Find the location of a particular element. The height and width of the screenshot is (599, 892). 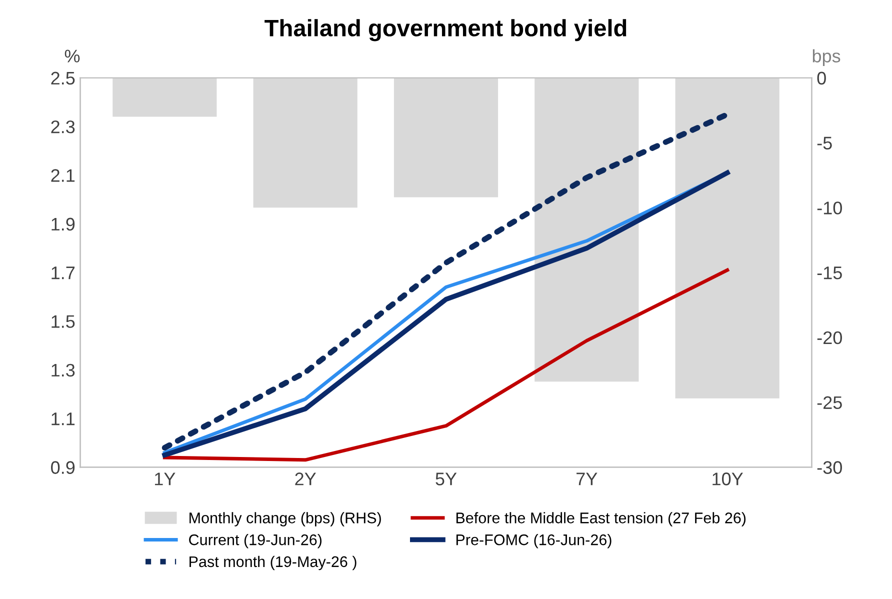

y-tick-label: 0.9 is located at coordinates (63, 467).